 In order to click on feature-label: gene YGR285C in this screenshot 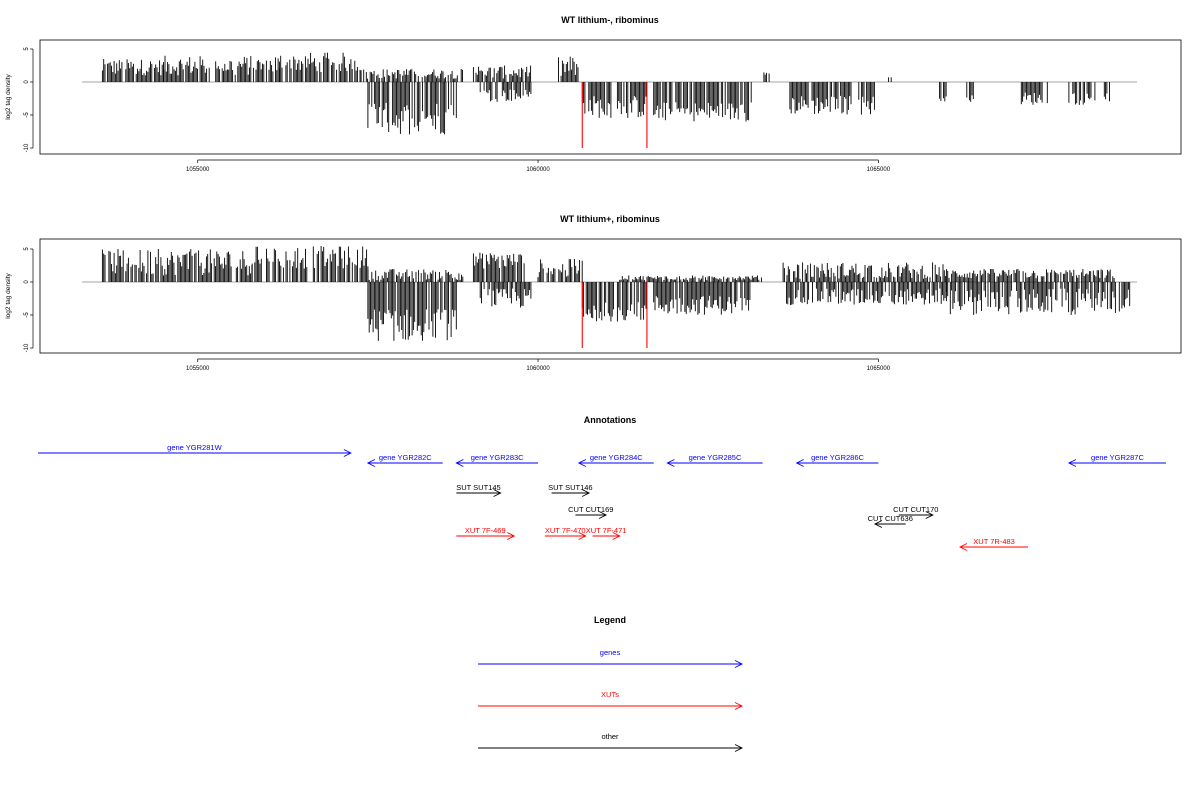, I will do `click(715, 457)`.